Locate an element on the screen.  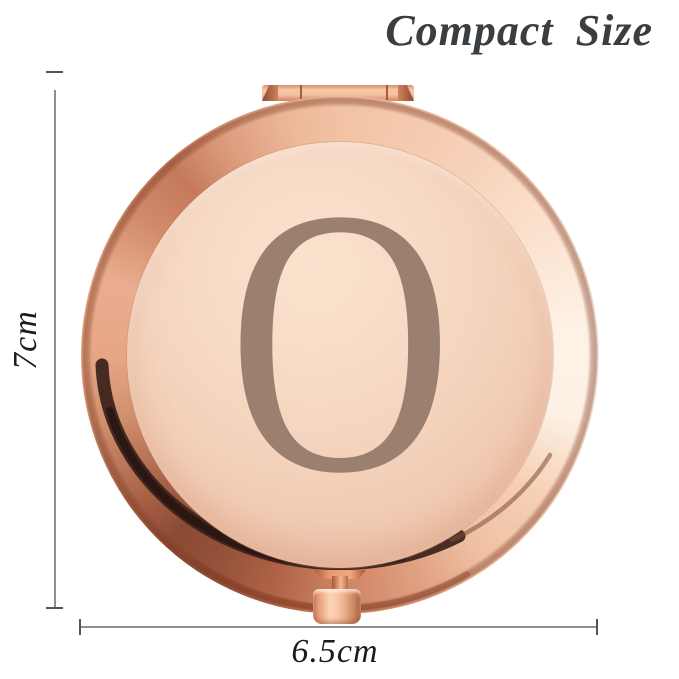
width-dimension-label: 6.5cm is located at coordinates (335, 651).